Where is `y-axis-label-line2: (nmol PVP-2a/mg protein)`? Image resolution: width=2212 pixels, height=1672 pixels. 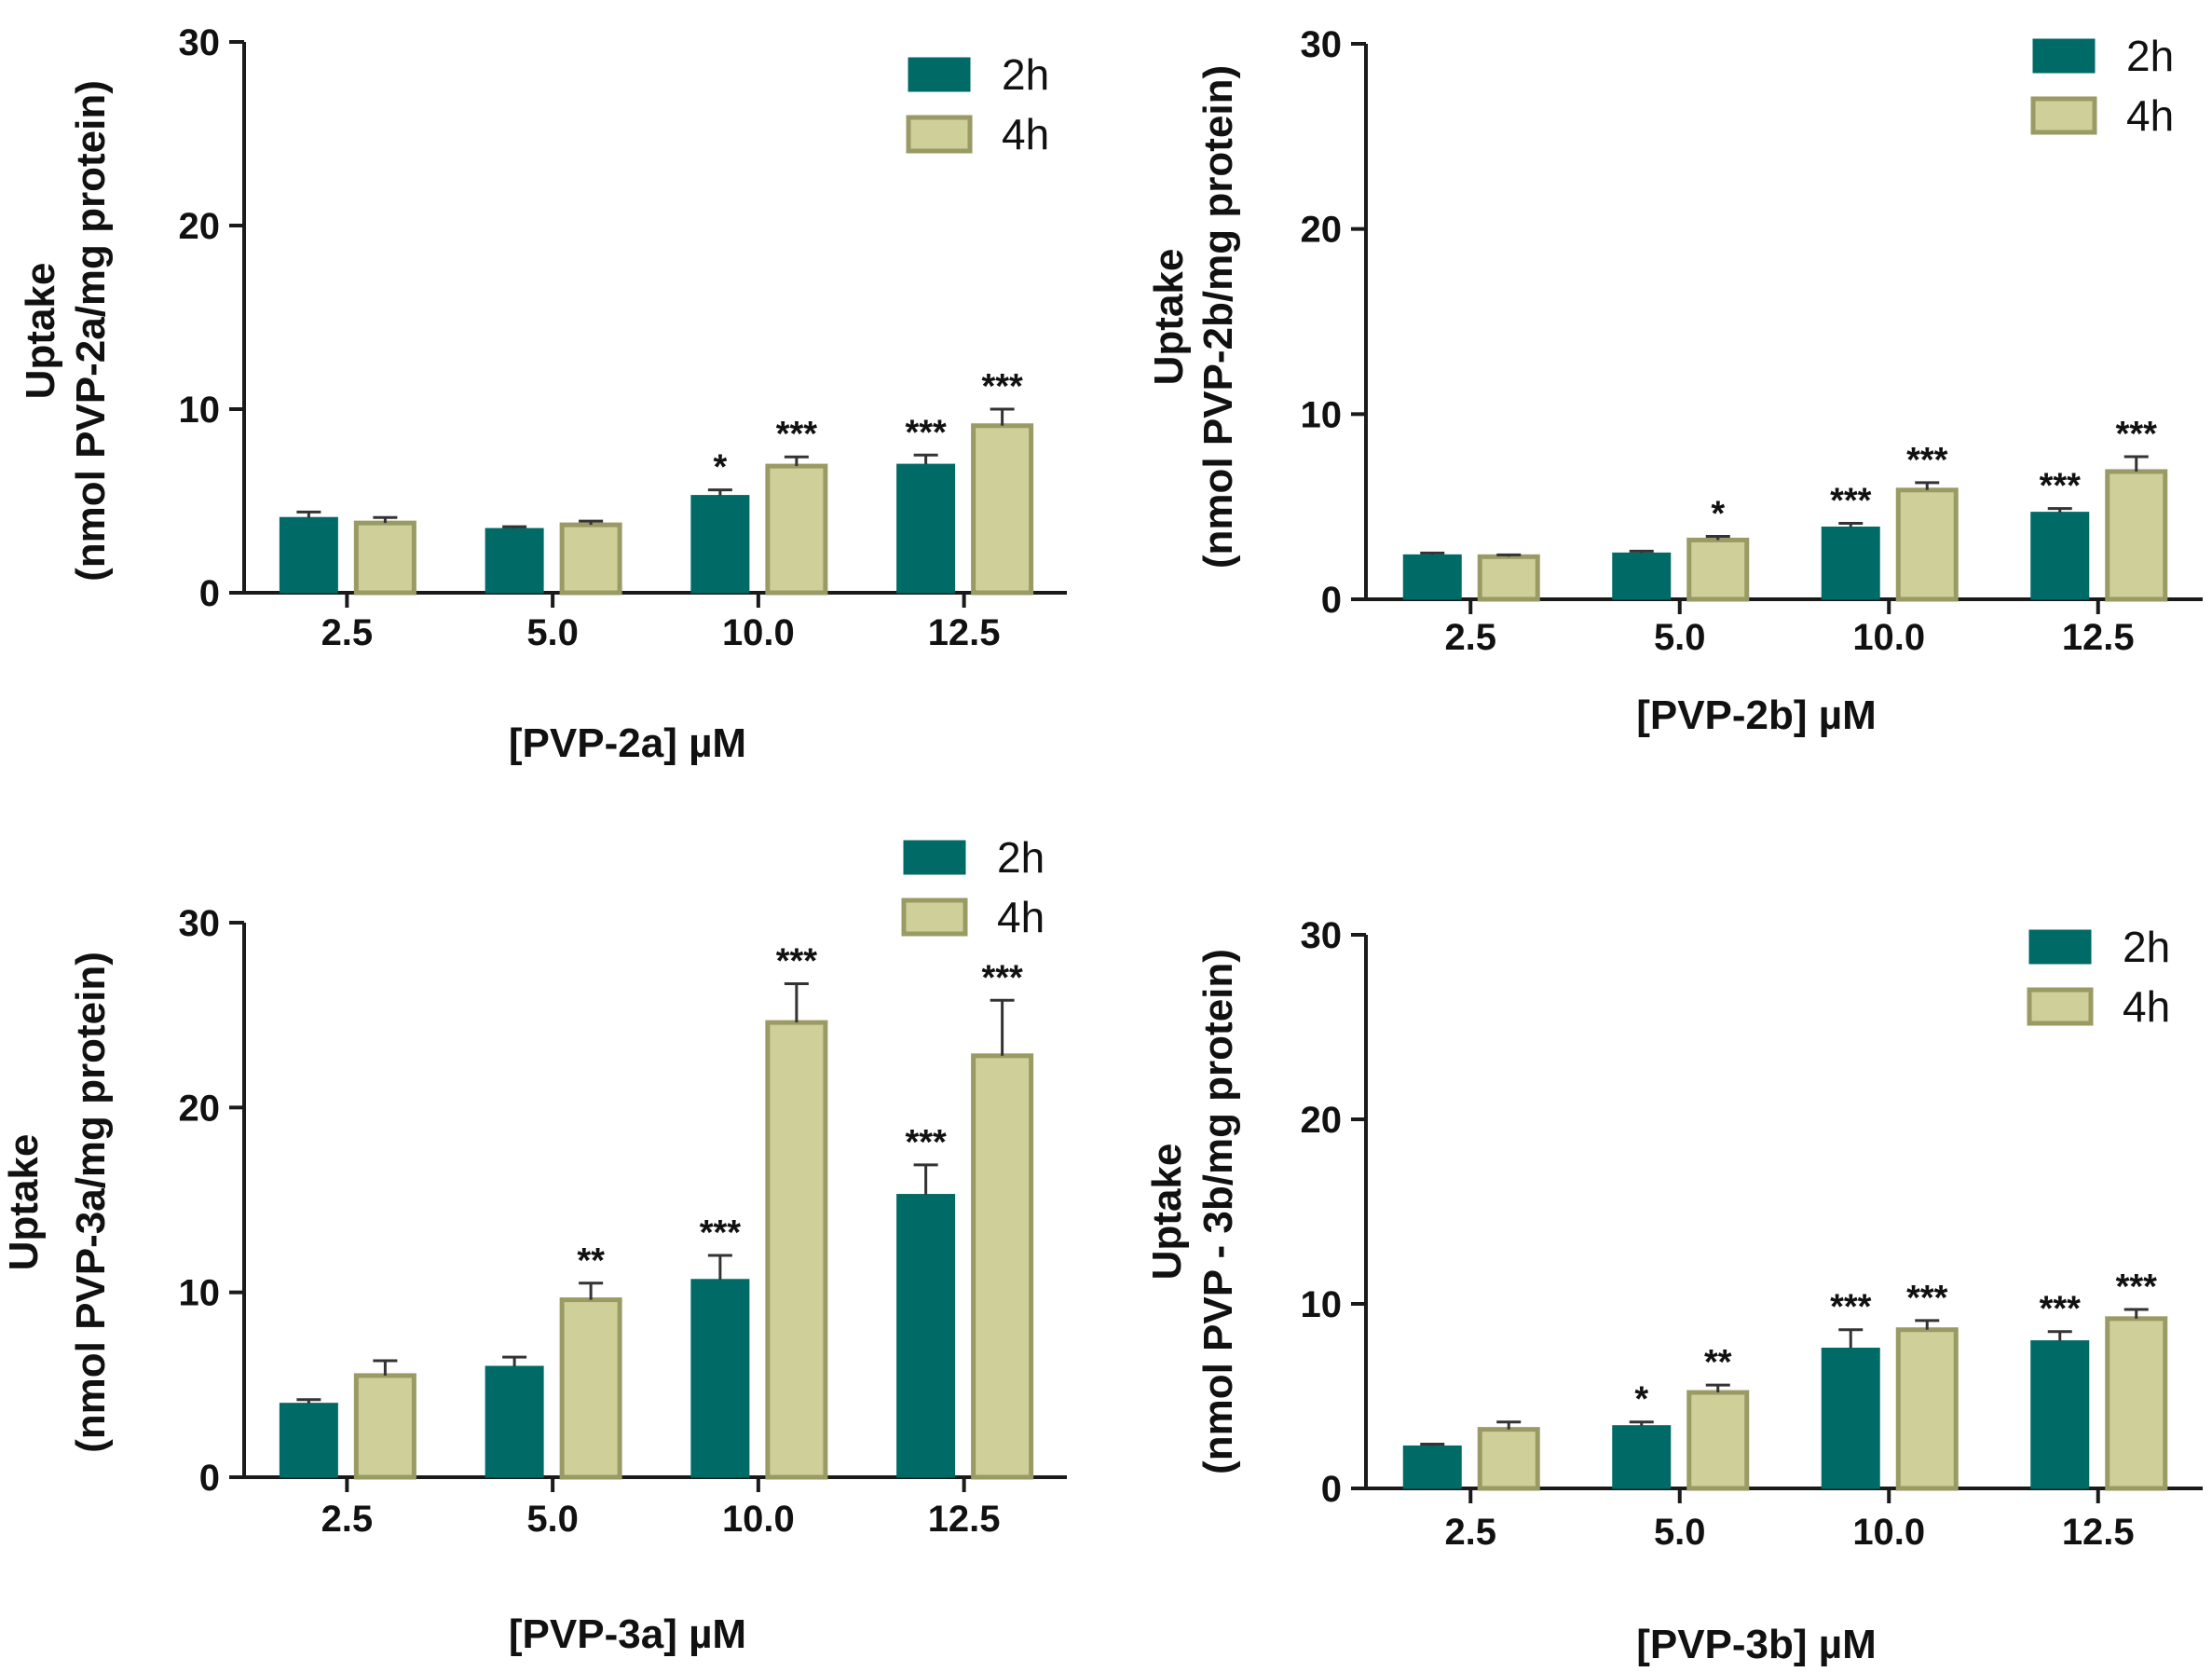 y-axis-label-line2: (nmol PVP-2a/mg protein) is located at coordinates (91, 331).